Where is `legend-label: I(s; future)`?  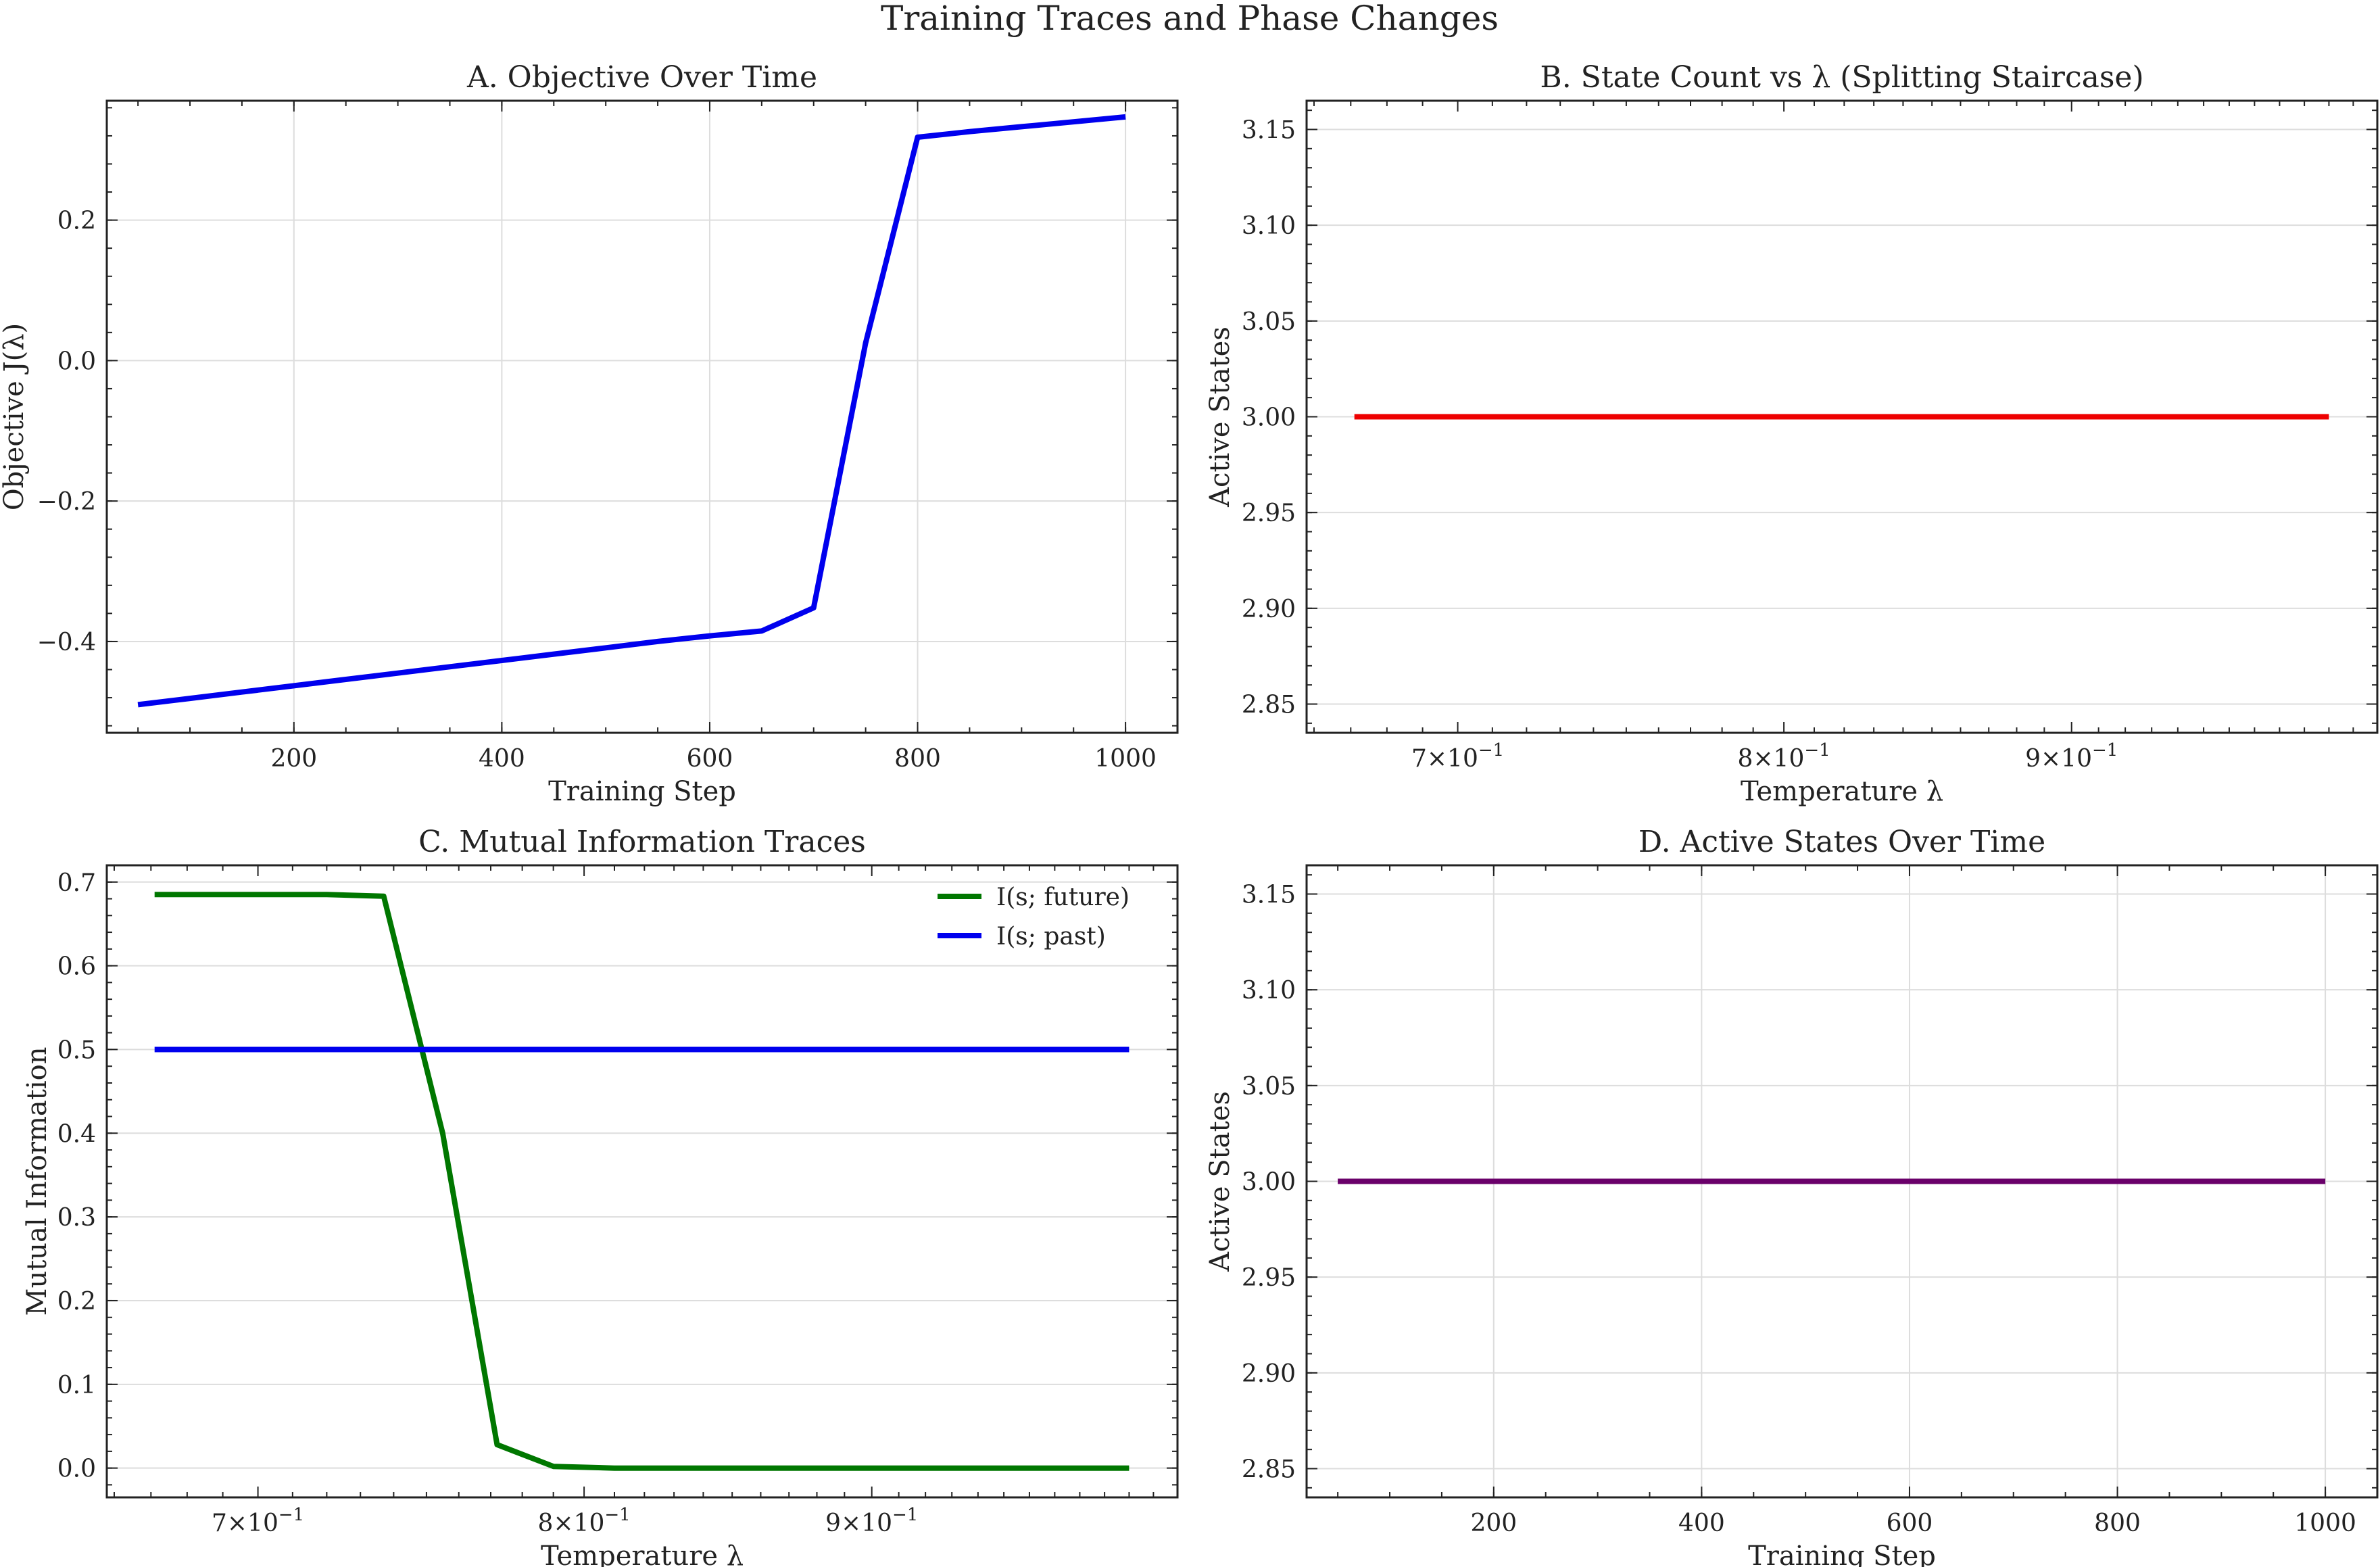
legend-label: I(s; future) is located at coordinates (1063, 897).